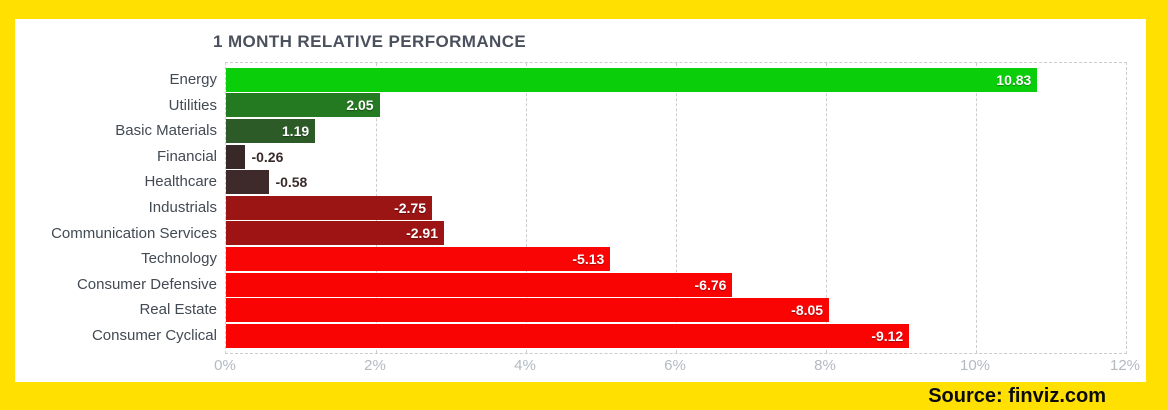 The width and height of the screenshot is (1168, 410). I want to click on bar-row: -0.26, so click(675, 157).